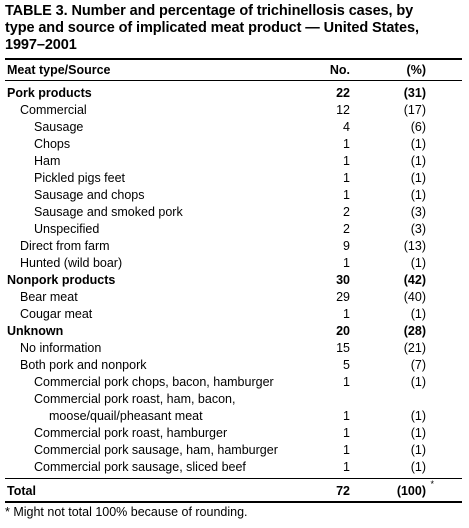 The image size is (469, 528). Describe the element at coordinates (233, 490) in the screenshot. I see `total-row: Total 72 (100) *` at that location.